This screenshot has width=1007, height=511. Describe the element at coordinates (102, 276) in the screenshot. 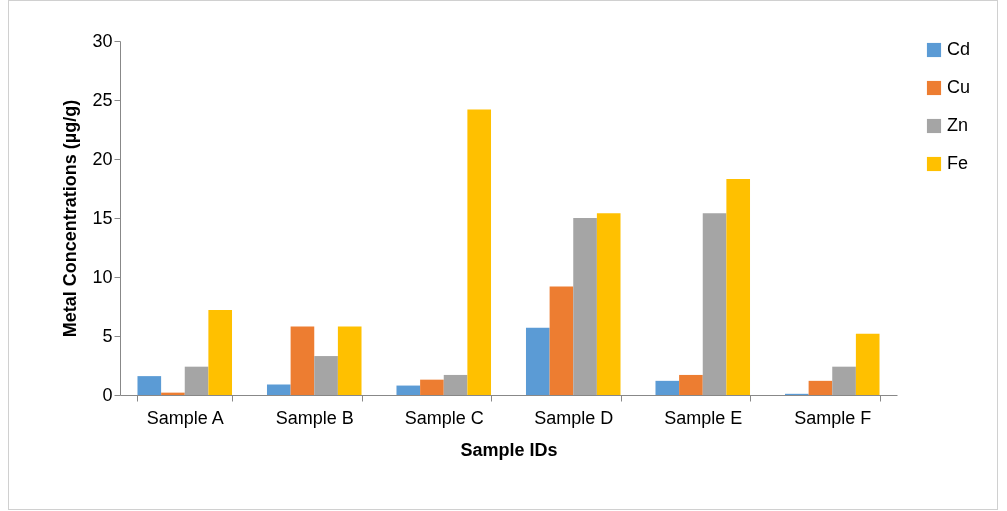

I see `y-tick-label: 10` at that location.